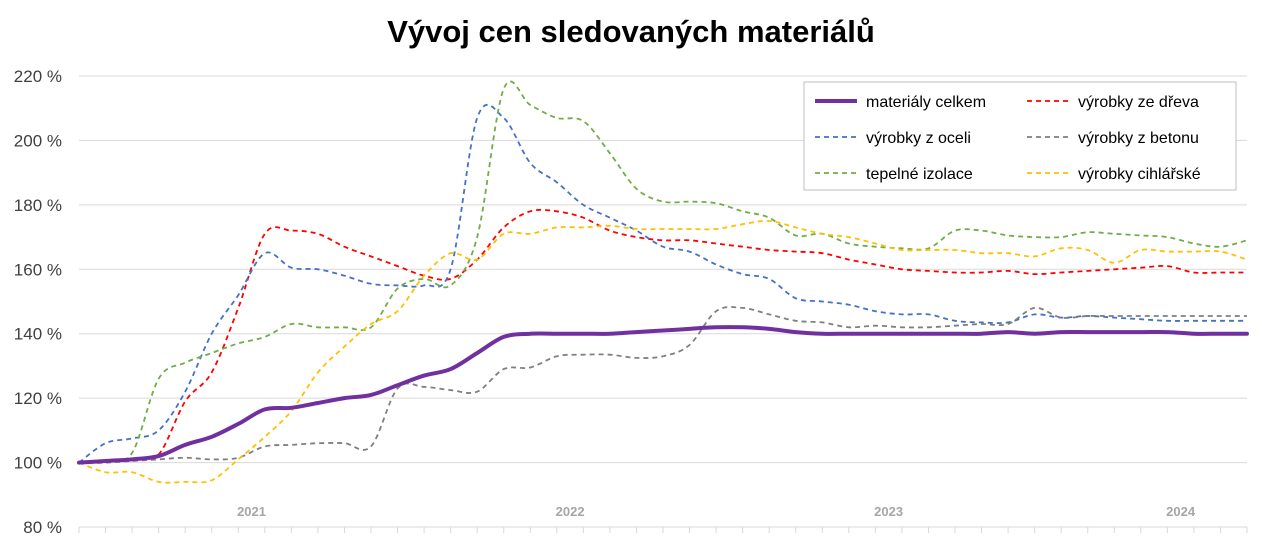  Describe the element at coordinates (38, 334) in the screenshot. I see `y-tick-label: 140 %` at that location.